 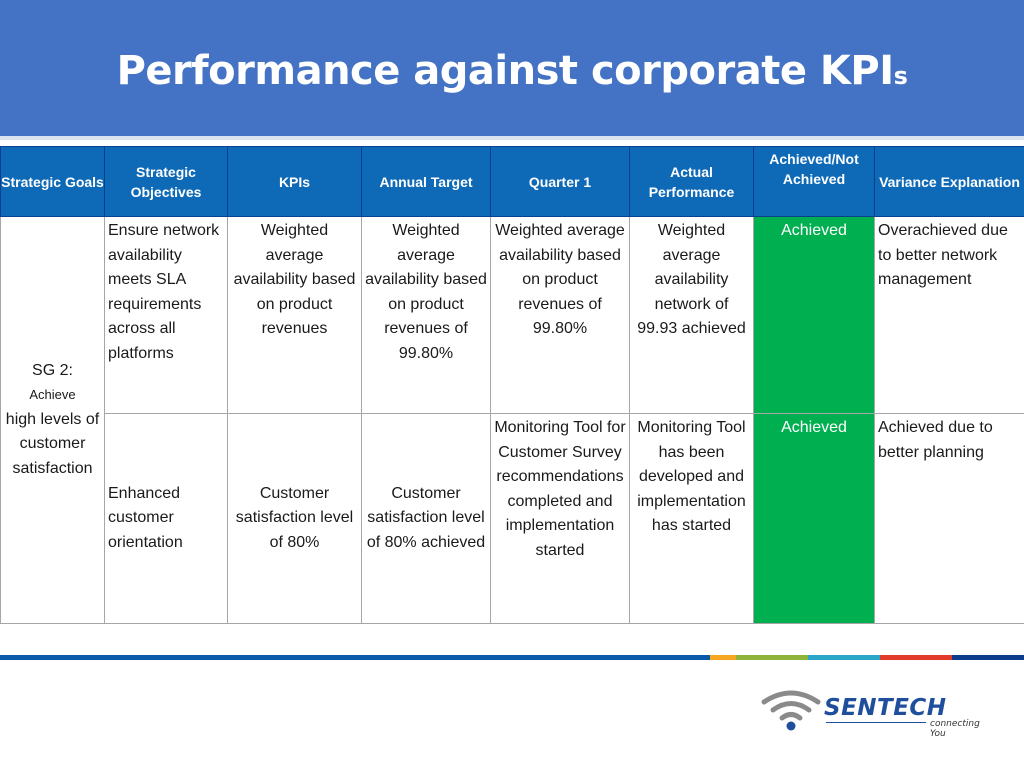 What do you see at coordinates (166, 181) in the screenshot?
I see `header-strategic-objectives: Strategic Objectives` at bounding box center [166, 181].